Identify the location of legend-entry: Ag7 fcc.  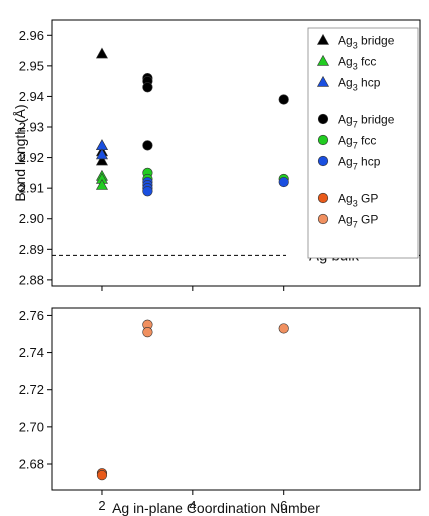
(357, 142).